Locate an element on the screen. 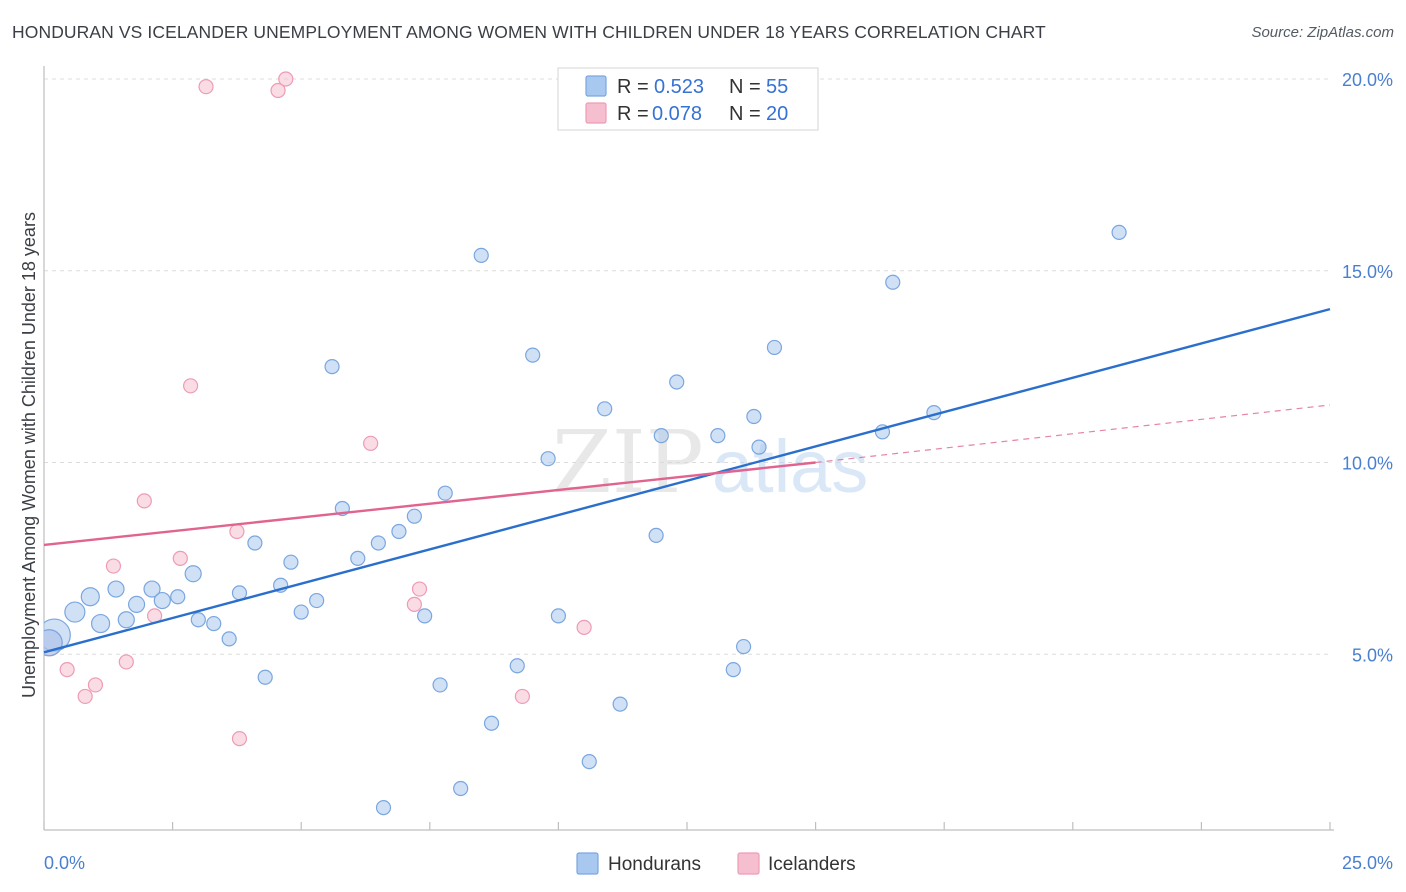  series-legend: Hondurans Icelanders is located at coordinates (716, 863).